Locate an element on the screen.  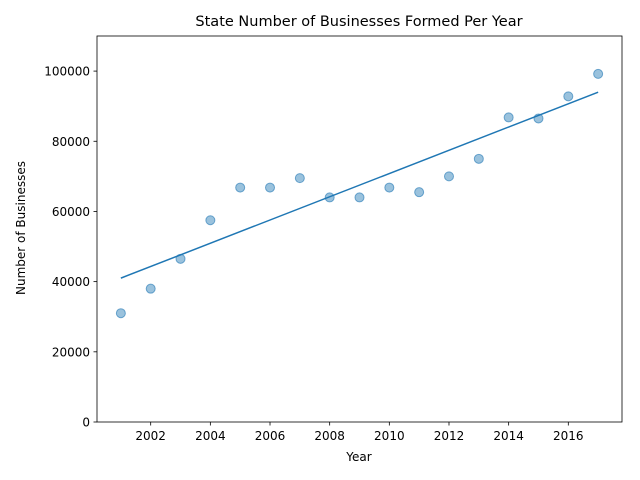
x-tick-label-5: 2012 is located at coordinates (449, 436).